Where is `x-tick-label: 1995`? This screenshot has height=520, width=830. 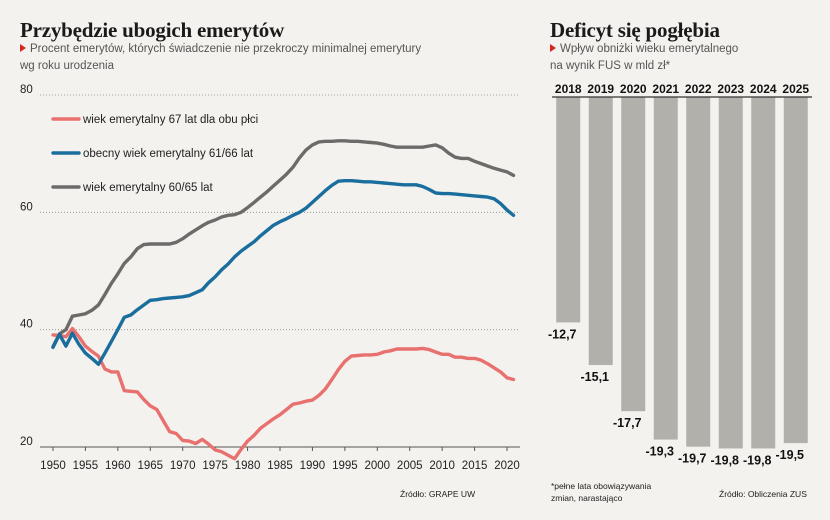 x-tick-label: 1995 is located at coordinates (345, 466).